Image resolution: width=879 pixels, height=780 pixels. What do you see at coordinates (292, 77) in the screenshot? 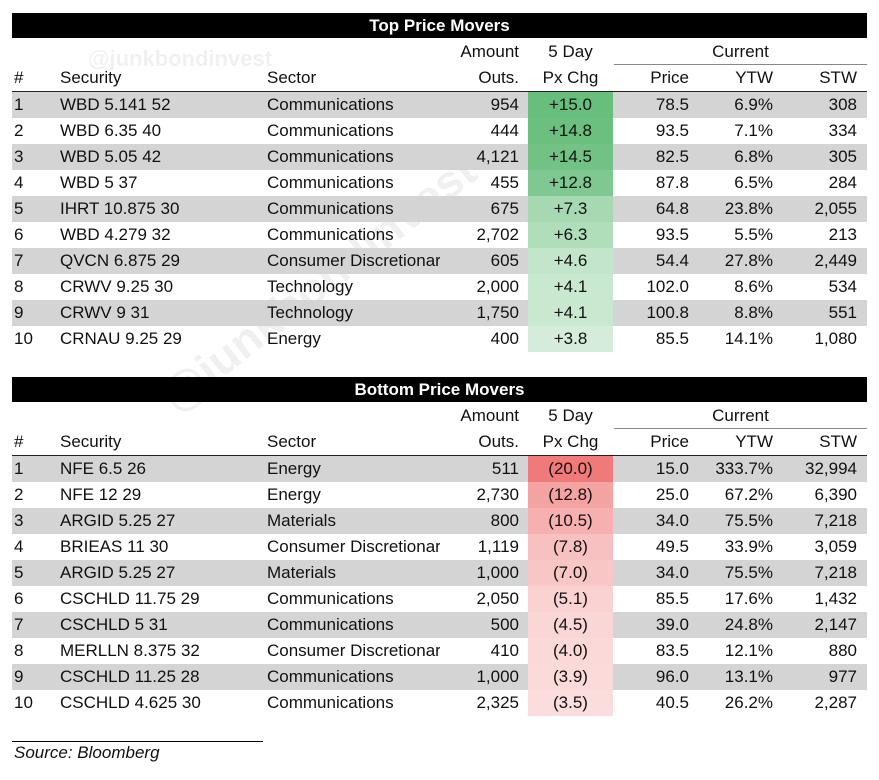
I see `header-cell: Sector` at bounding box center [292, 77].